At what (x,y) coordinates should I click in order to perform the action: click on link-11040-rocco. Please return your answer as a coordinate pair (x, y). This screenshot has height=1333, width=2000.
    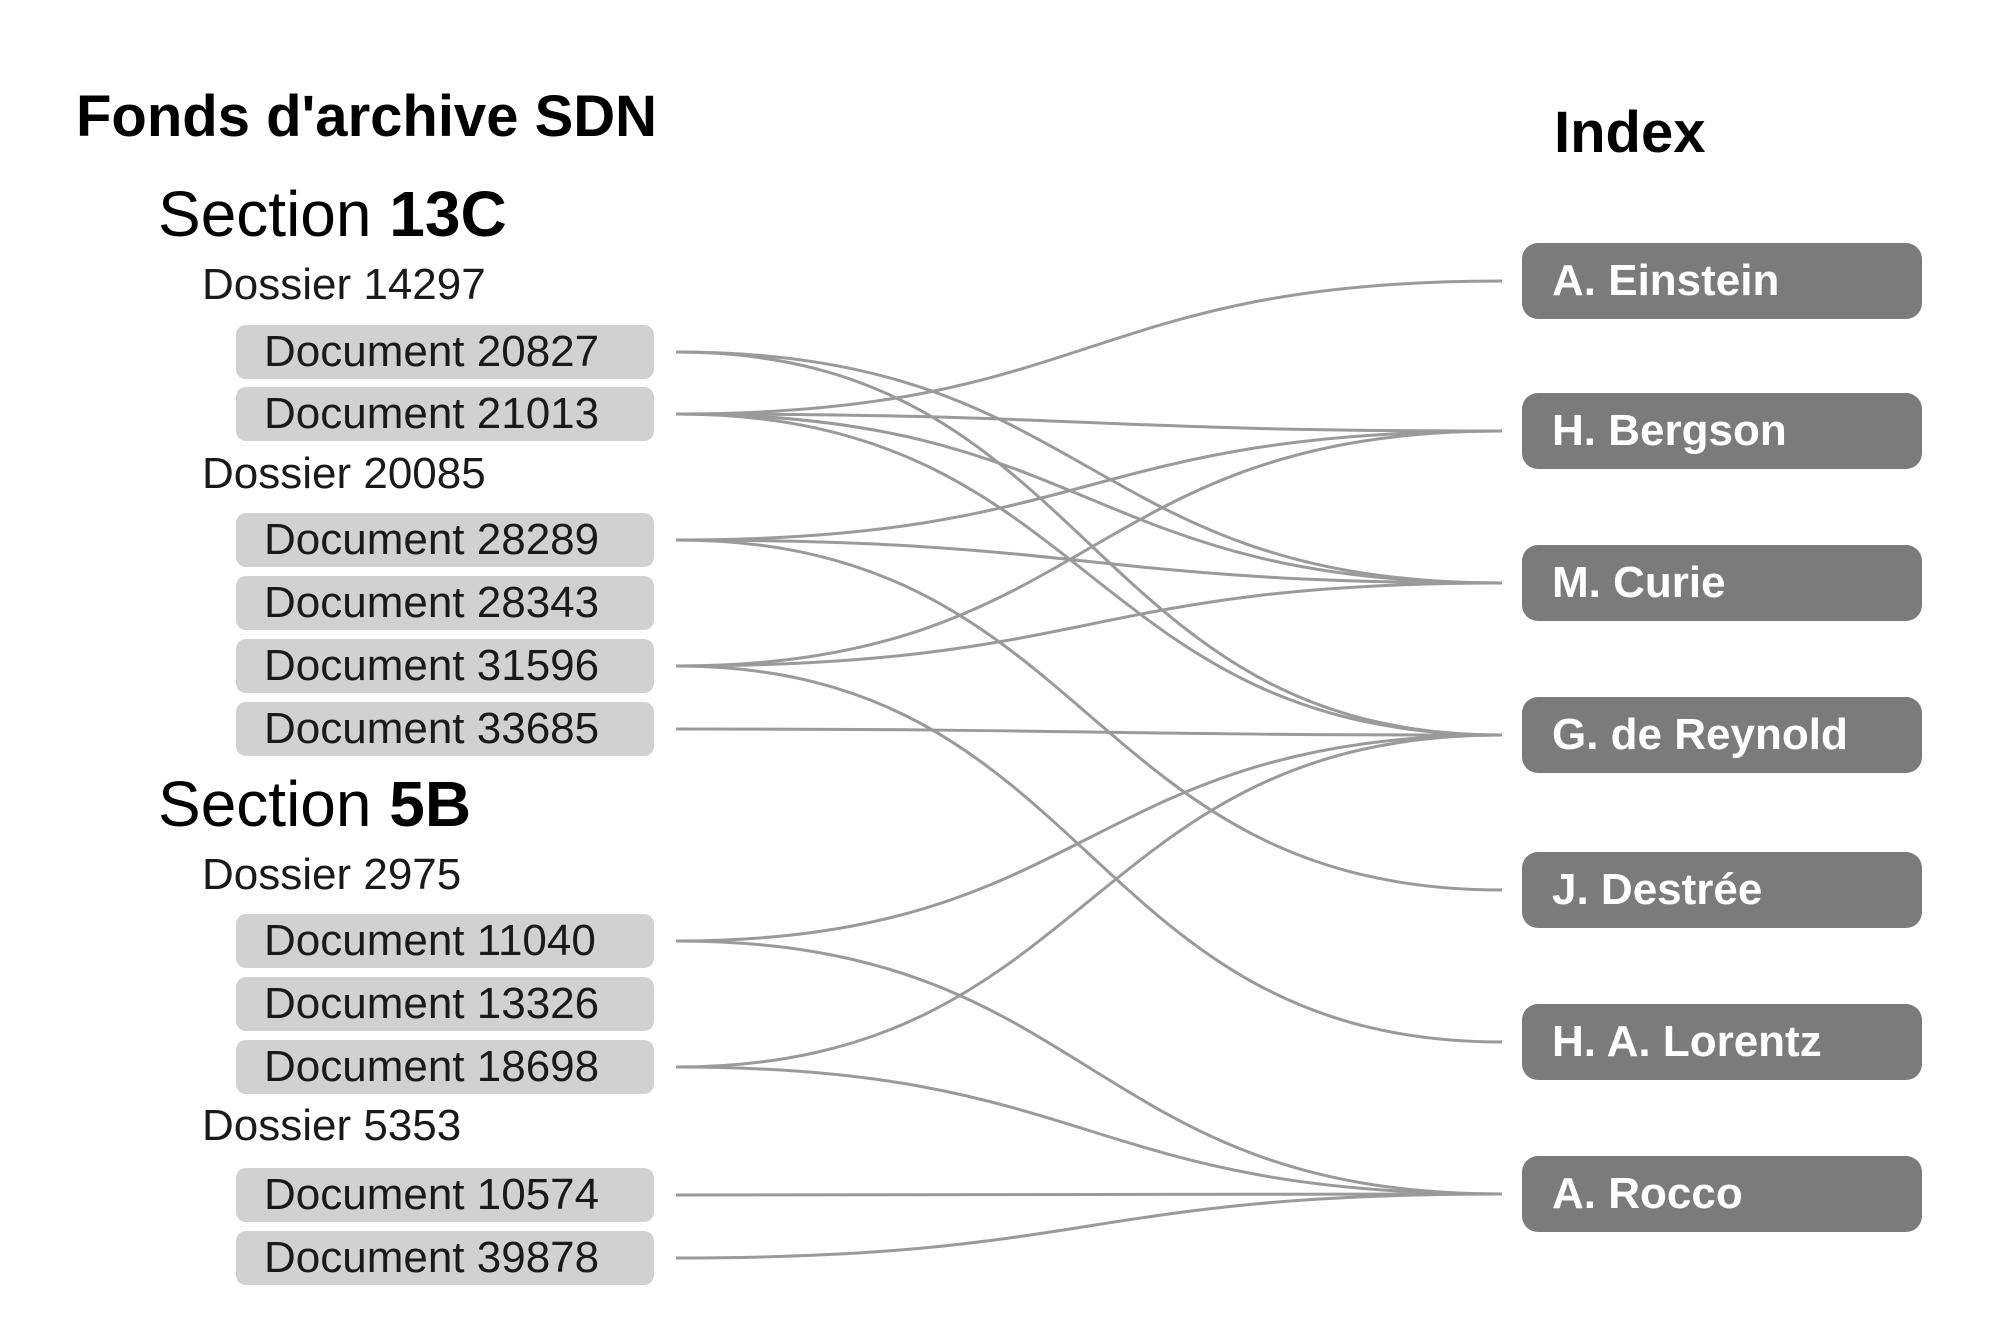
    Looking at the image, I should click on (1089, 1067).